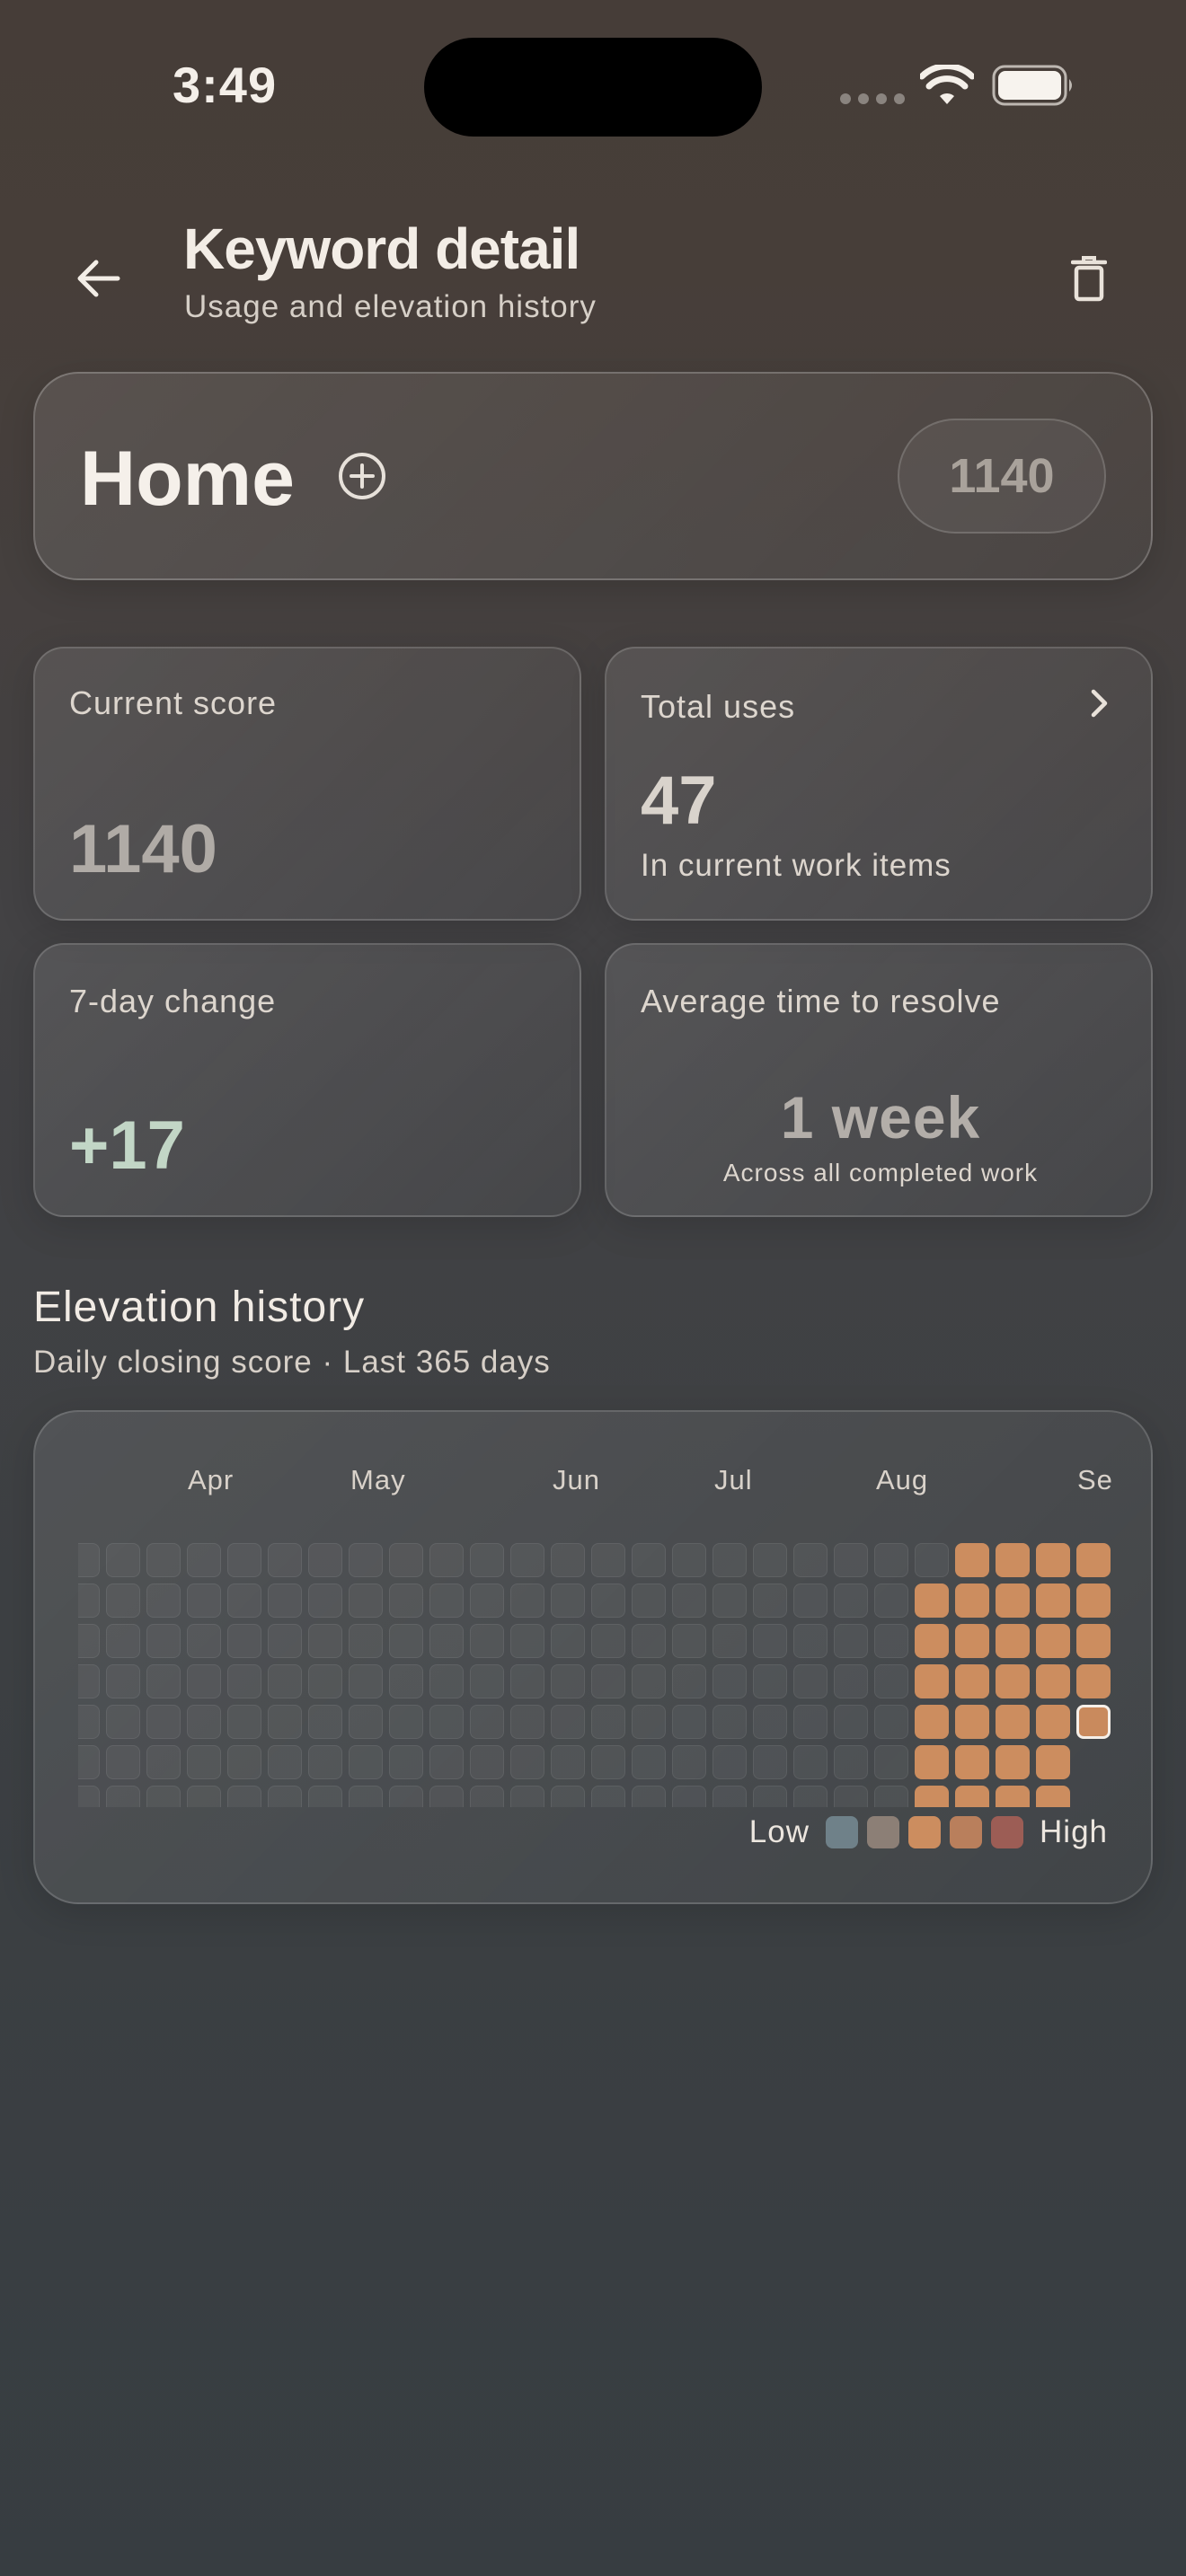 This screenshot has width=1186, height=2576. Describe the element at coordinates (879, 784) in the screenshot. I see `total-uses-card: Total uses 47 In current work items` at that location.